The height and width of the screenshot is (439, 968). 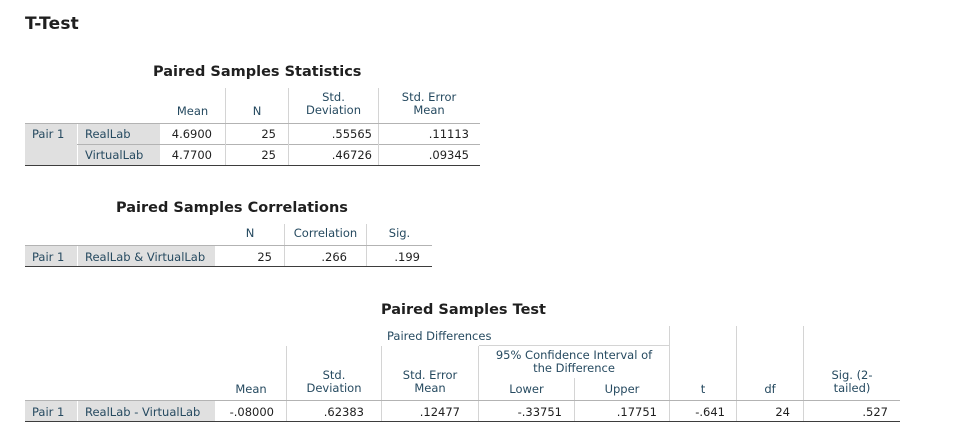 What do you see at coordinates (770, 389) in the screenshot?
I see `column-header-df: df` at bounding box center [770, 389].